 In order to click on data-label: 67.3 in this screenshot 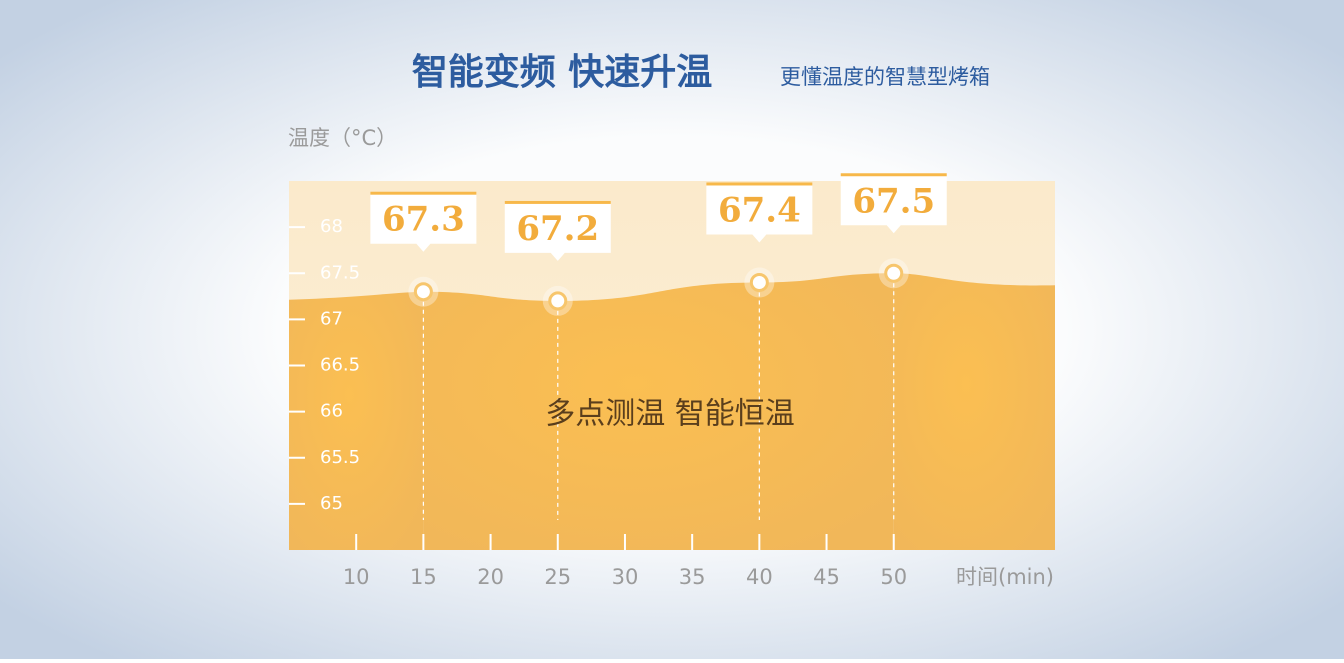, I will do `click(423, 220)`.